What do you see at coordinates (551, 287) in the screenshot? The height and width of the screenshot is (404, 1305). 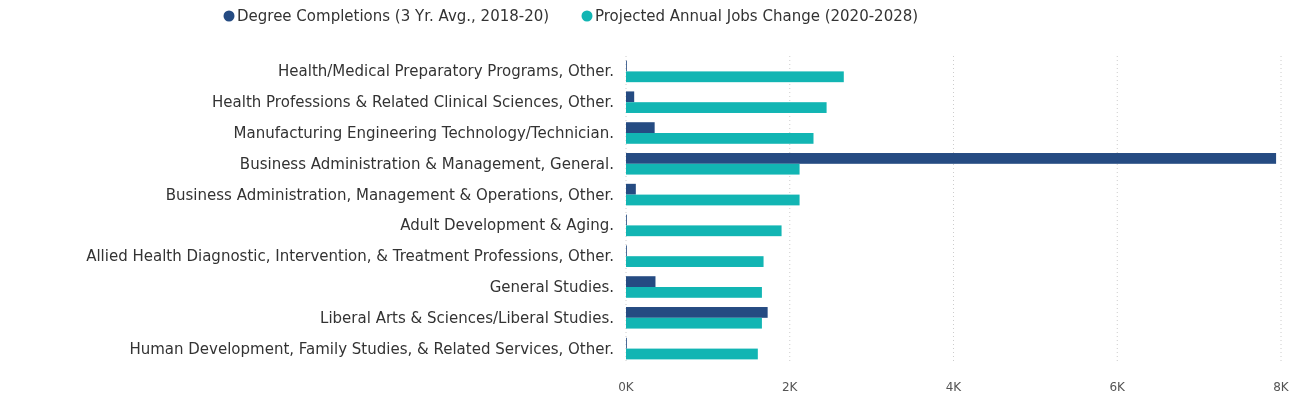 I see `y-tick-label: General Studies.` at bounding box center [551, 287].